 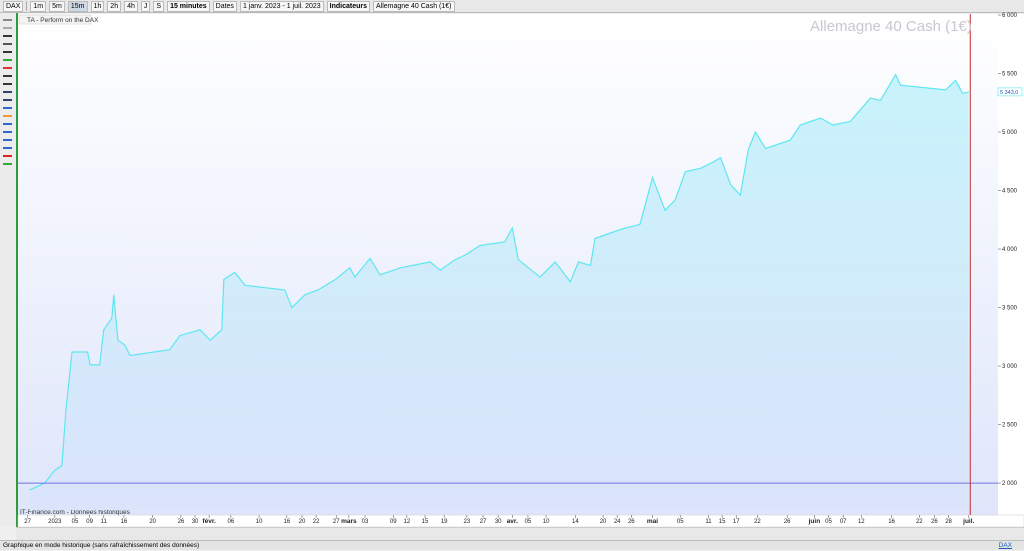 What do you see at coordinates (891, 26) in the screenshot?
I see `watermark: Allemagne 40 Cash (1€)` at bounding box center [891, 26].